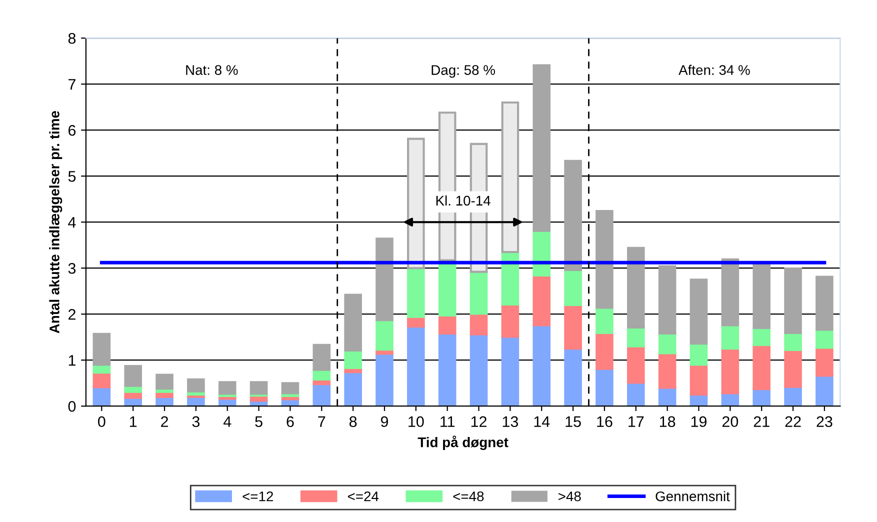  What do you see at coordinates (569, 496) in the screenshot?
I see `legend-label: >48` at bounding box center [569, 496].